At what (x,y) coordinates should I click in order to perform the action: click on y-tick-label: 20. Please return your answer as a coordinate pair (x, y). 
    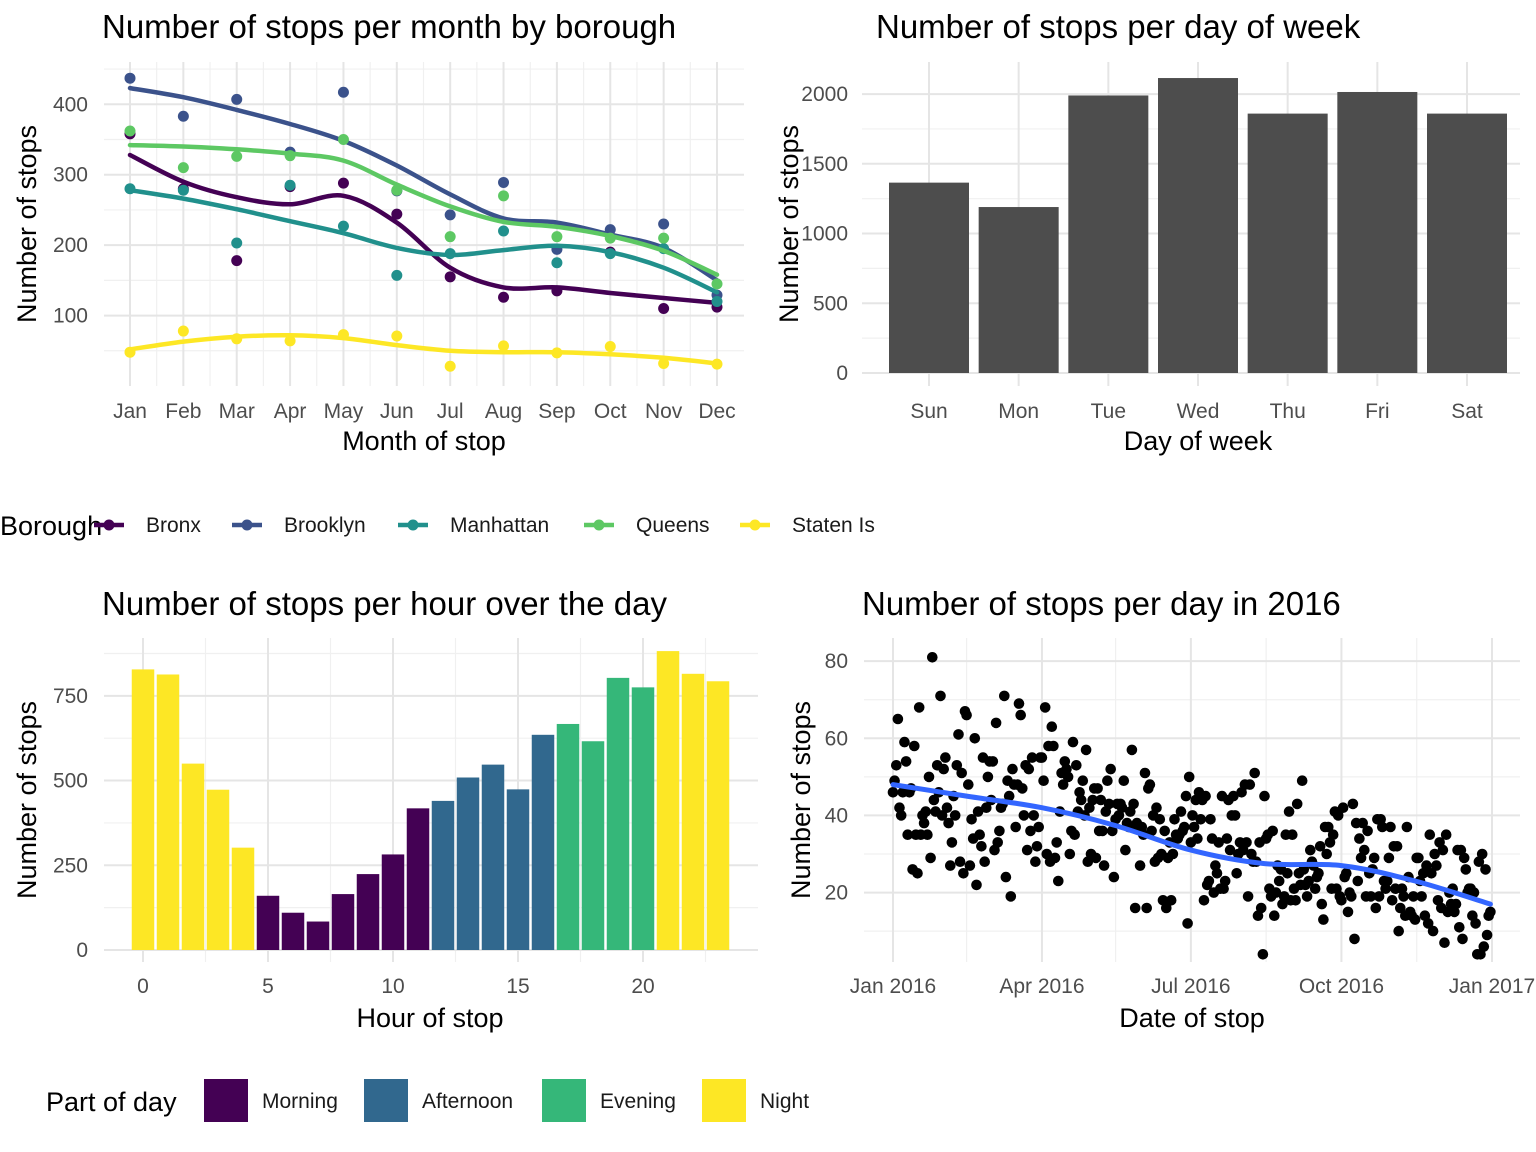
    Looking at the image, I should click on (836, 893).